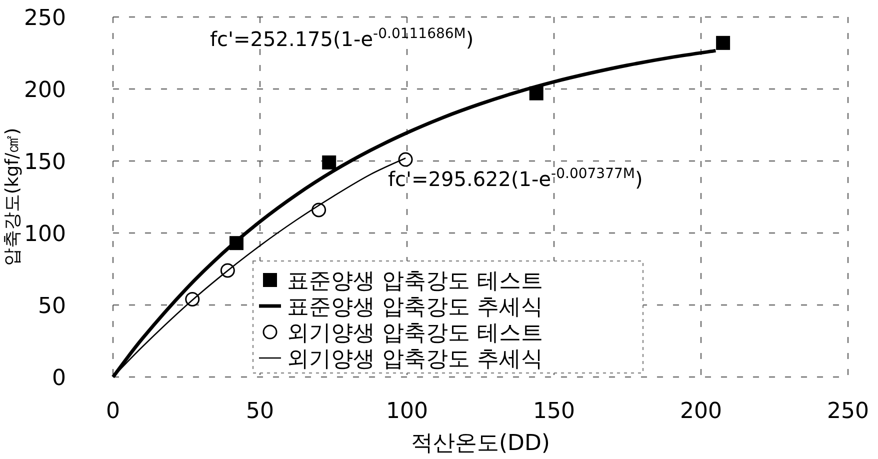 This screenshot has width=878, height=459. What do you see at coordinates (45, 18) in the screenshot?
I see `y-tick-label: 250` at bounding box center [45, 18].